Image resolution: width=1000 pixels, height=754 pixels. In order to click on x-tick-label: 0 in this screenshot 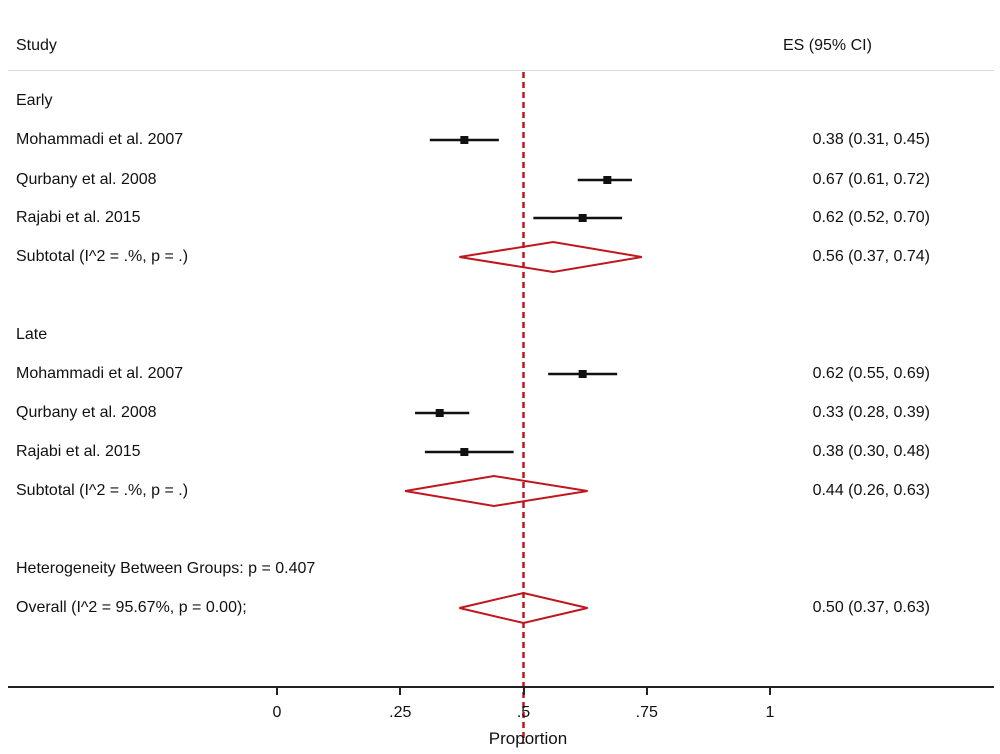, I will do `click(277, 712)`.